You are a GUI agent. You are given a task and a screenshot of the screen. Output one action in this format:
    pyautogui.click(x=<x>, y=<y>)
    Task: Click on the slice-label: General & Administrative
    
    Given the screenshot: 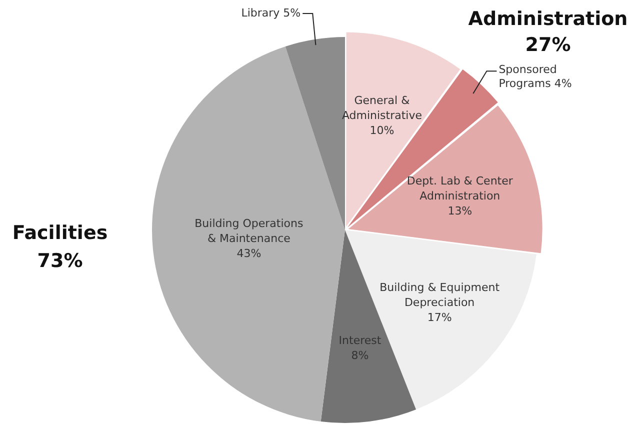 What is the action you would take?
    pyautogui.click(x=382, y=108)
    